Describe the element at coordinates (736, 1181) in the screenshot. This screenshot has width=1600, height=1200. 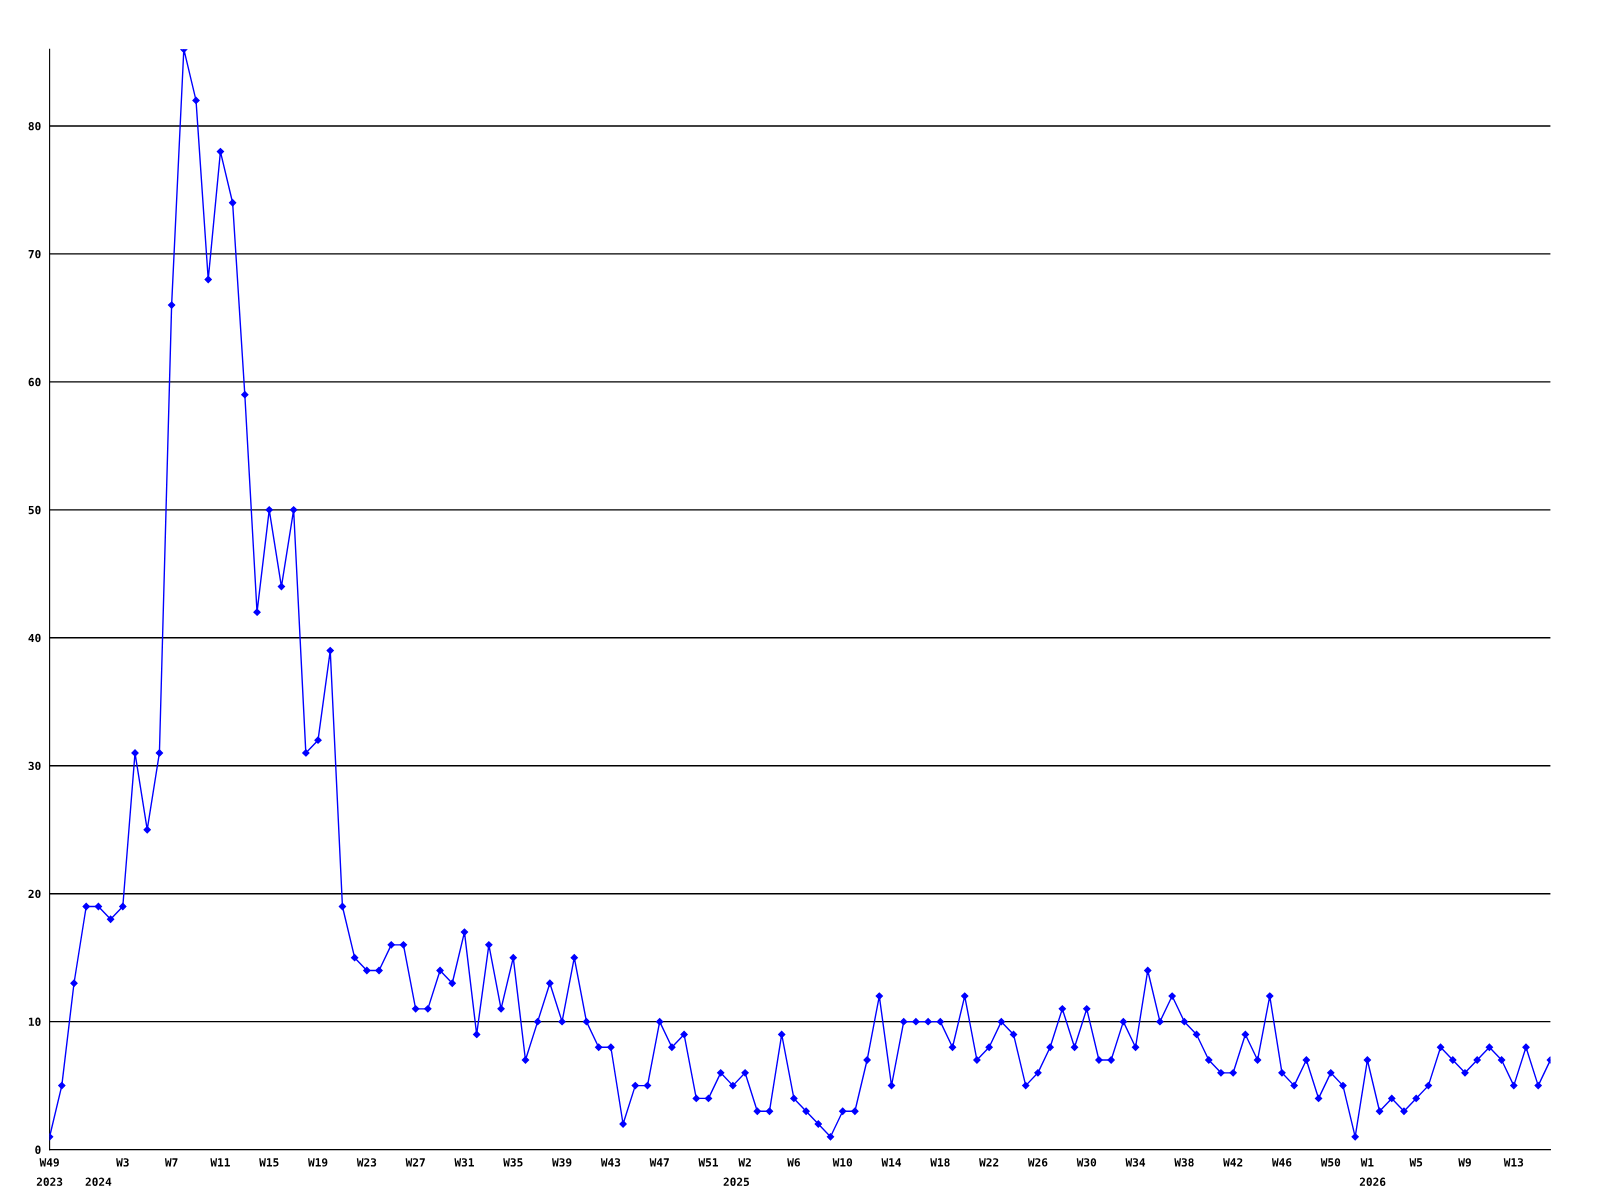
I see `x2-tick-label: 2025` at that location.